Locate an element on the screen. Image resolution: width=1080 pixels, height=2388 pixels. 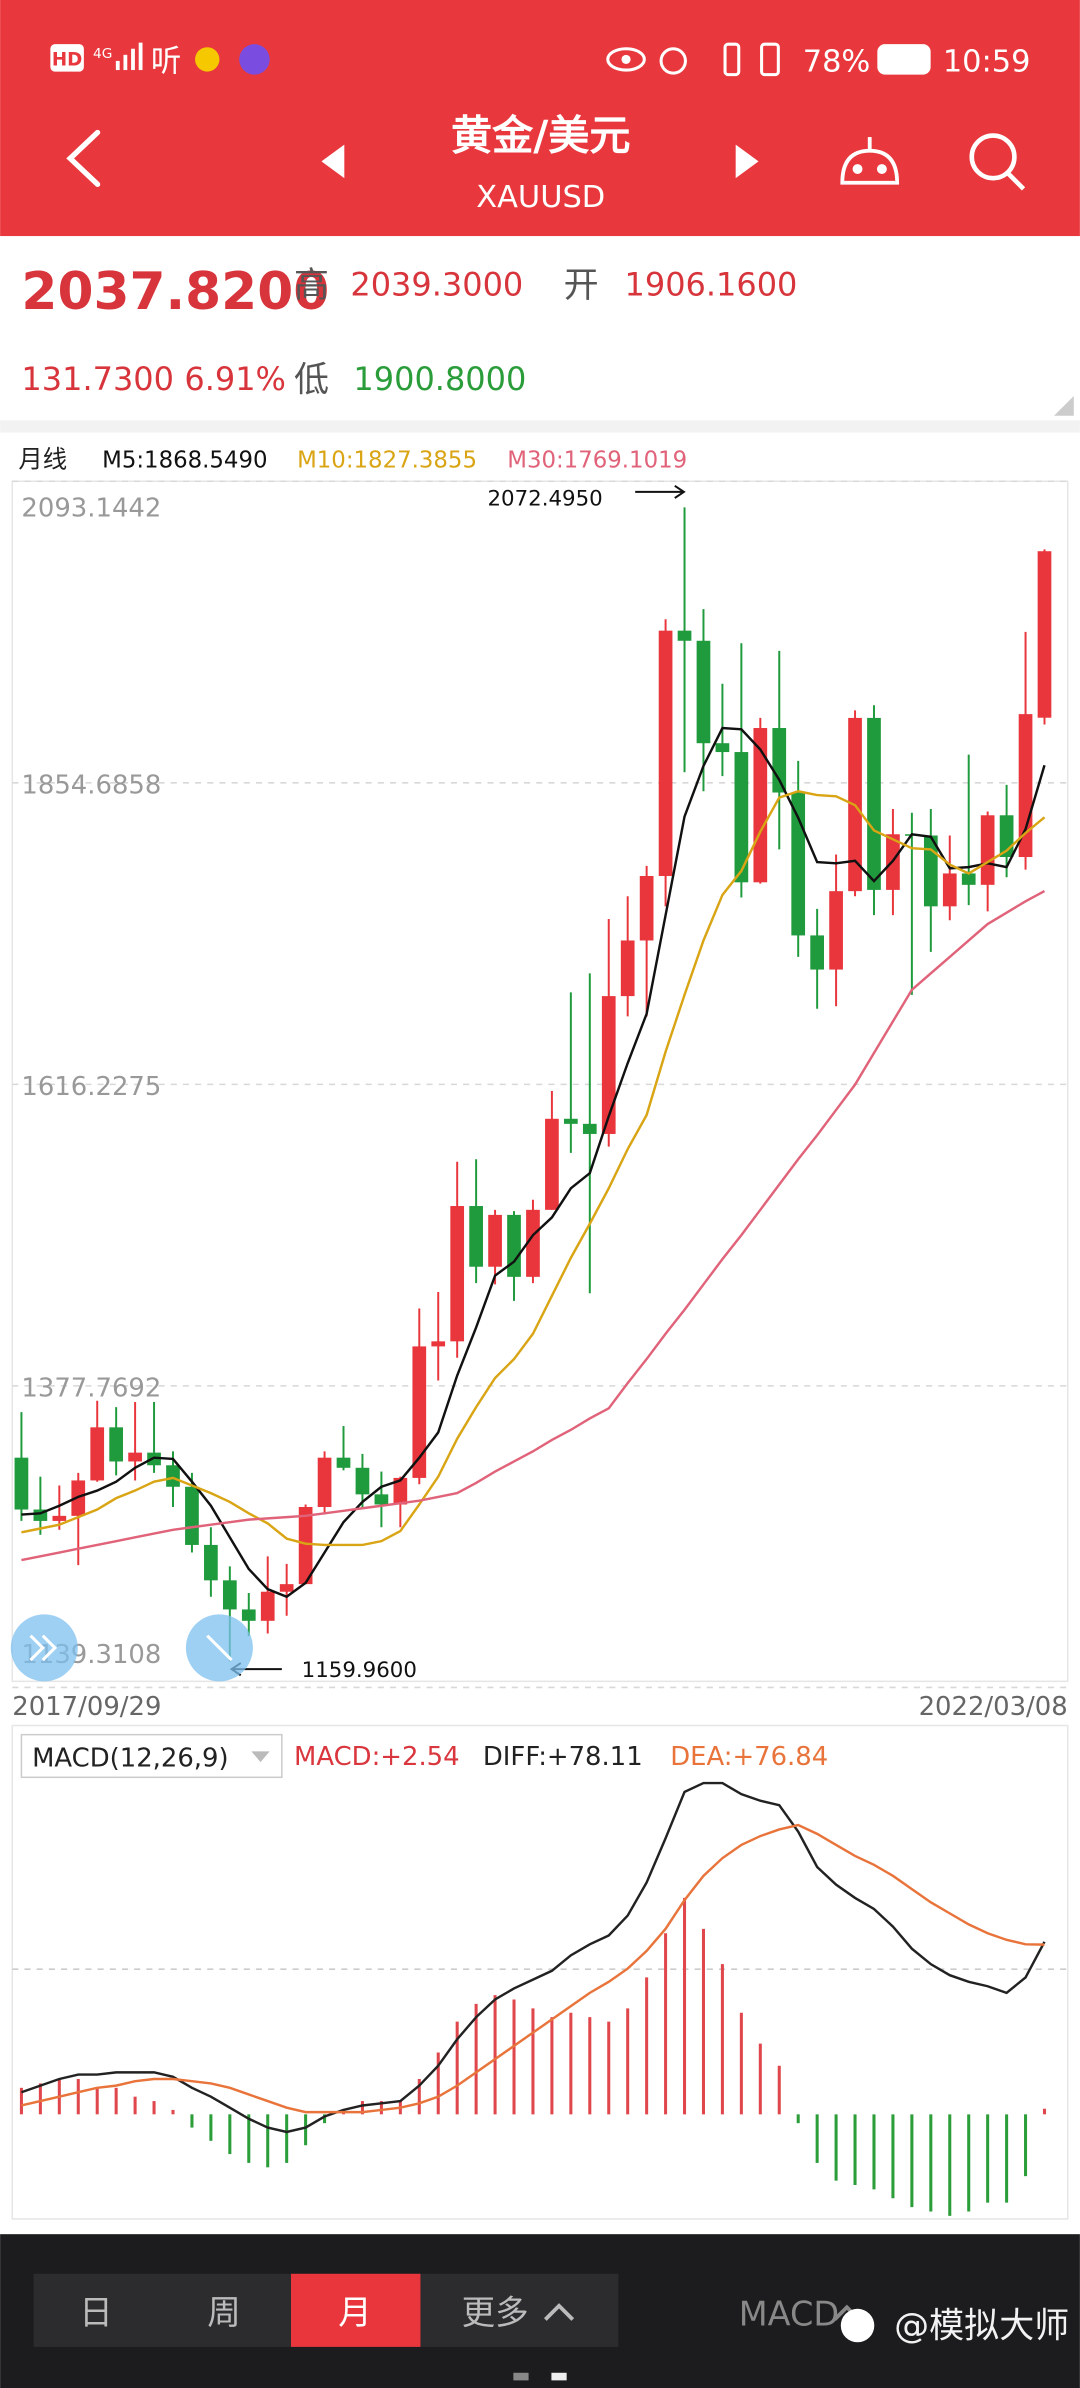
back-button is located at coordinates (83, 158).